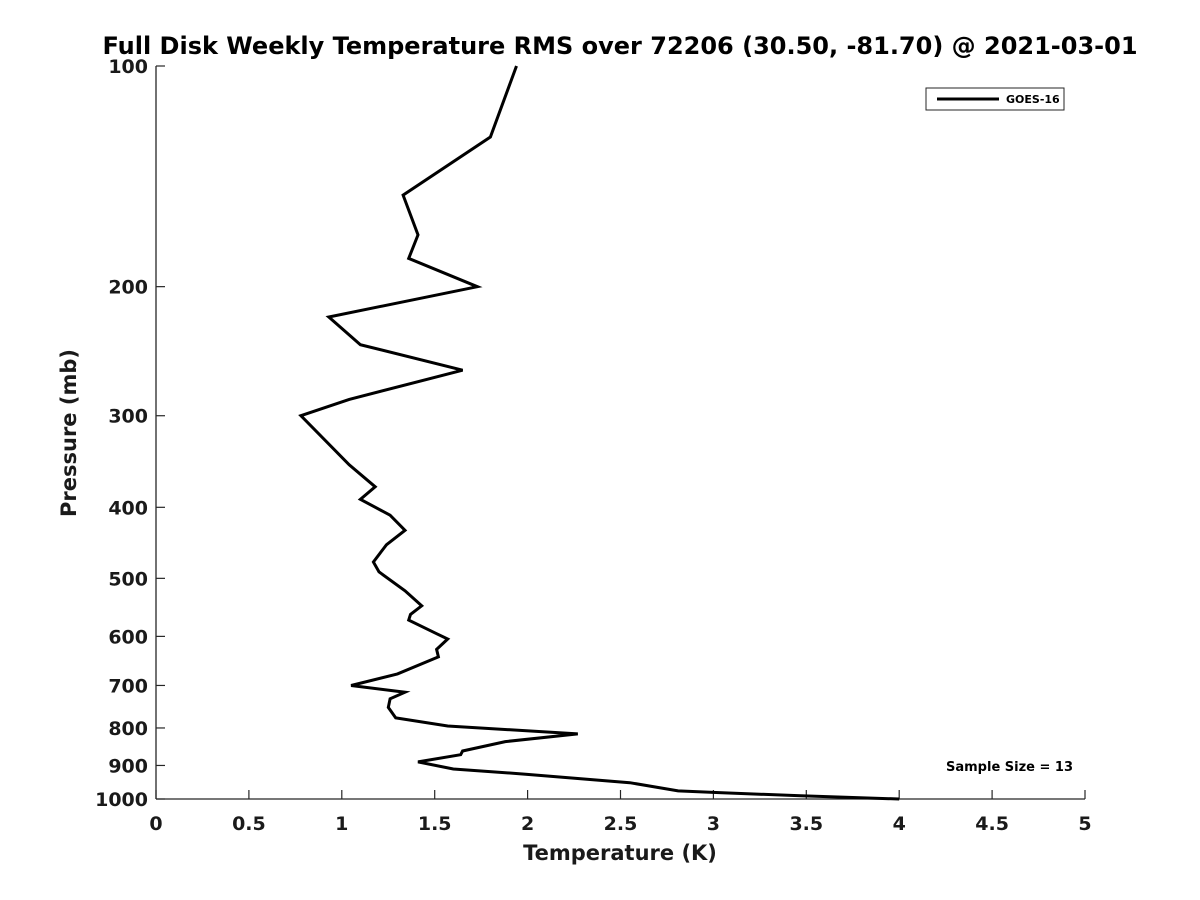 This screenshot has width=1200, height=900. What do you see at coordinates (620, 812) in the screenshot?
I see `x-axis-ticks: 0 0.5 1 1.5 2 2.5 3 3.5 4 4.5 5` at bounding box center [620, 812].